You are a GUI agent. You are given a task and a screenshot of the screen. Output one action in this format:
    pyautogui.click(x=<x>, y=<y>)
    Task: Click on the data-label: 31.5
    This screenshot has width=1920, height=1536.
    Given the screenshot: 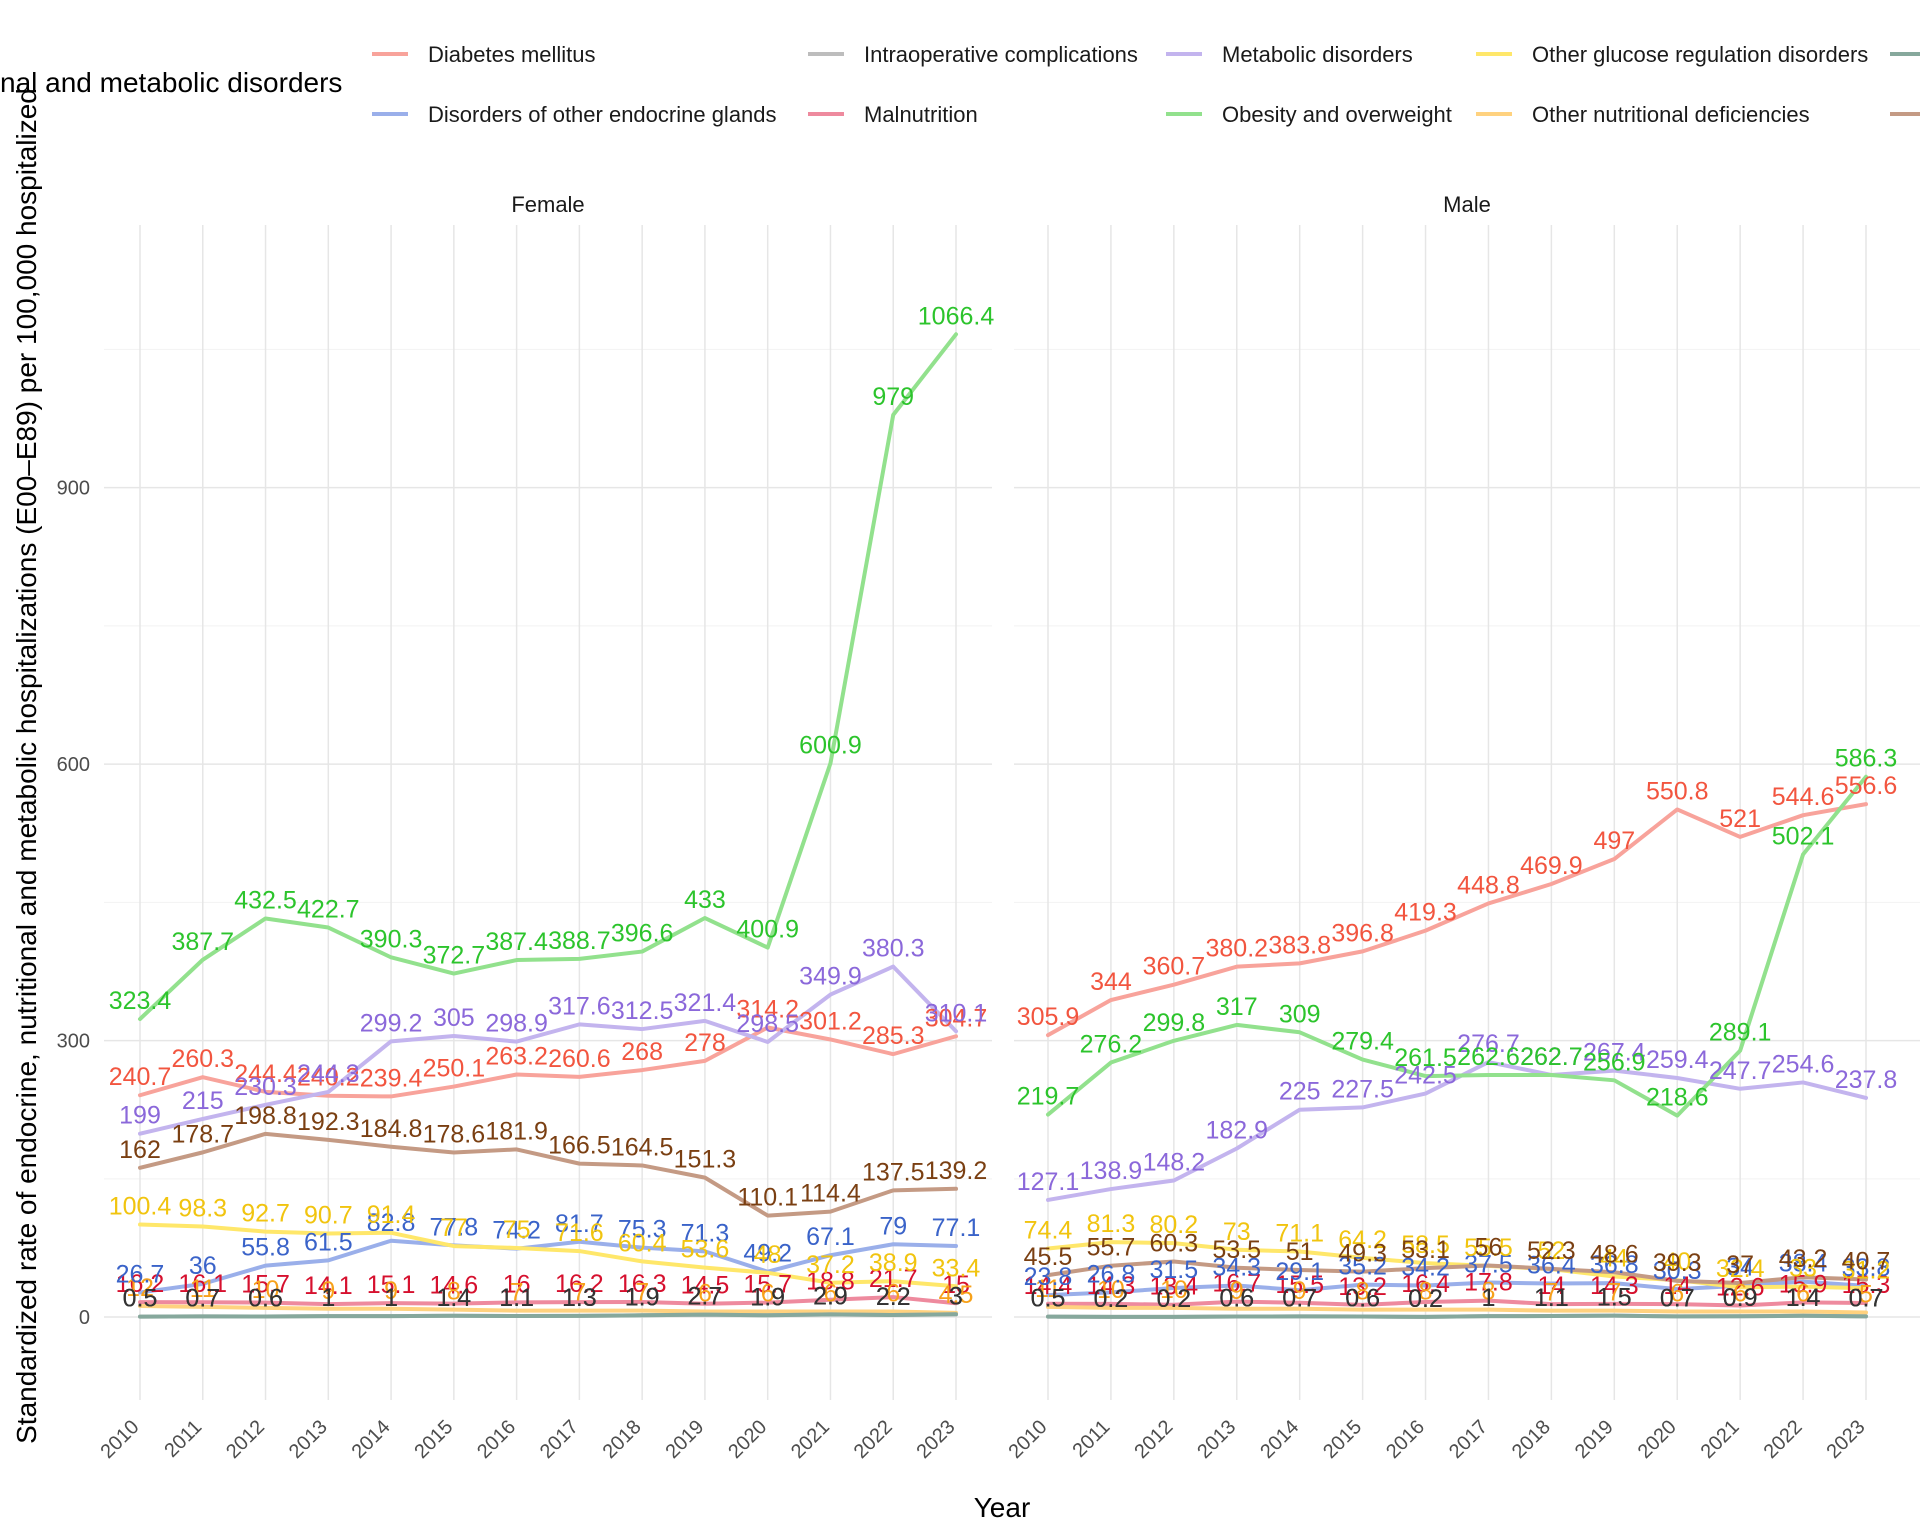 What is the action you would take?
    pyautogui.click(x=1174, y=1270)
    